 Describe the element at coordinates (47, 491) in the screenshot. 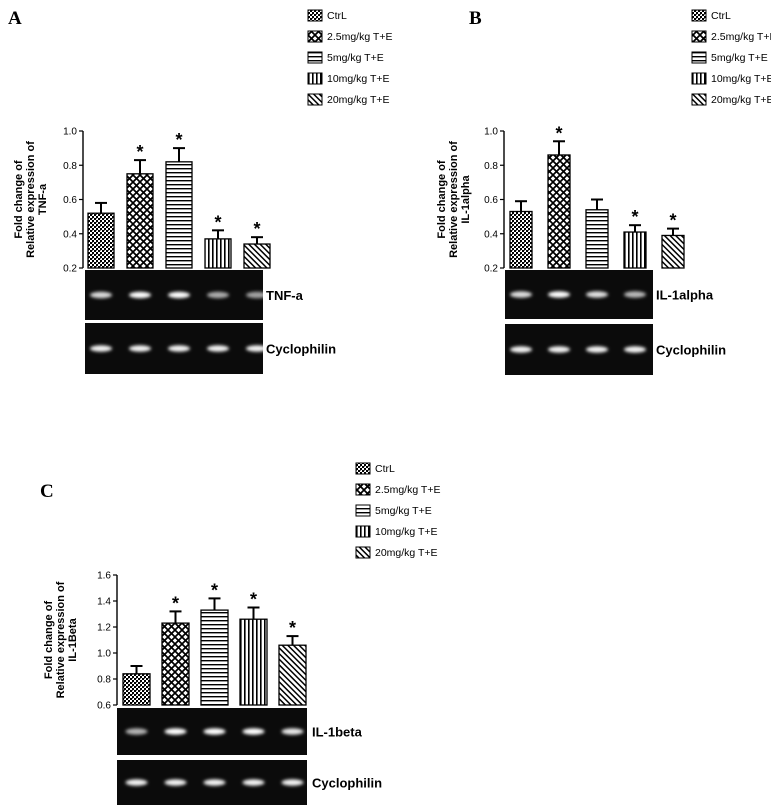

I see `panel-c-label: C` at that location.